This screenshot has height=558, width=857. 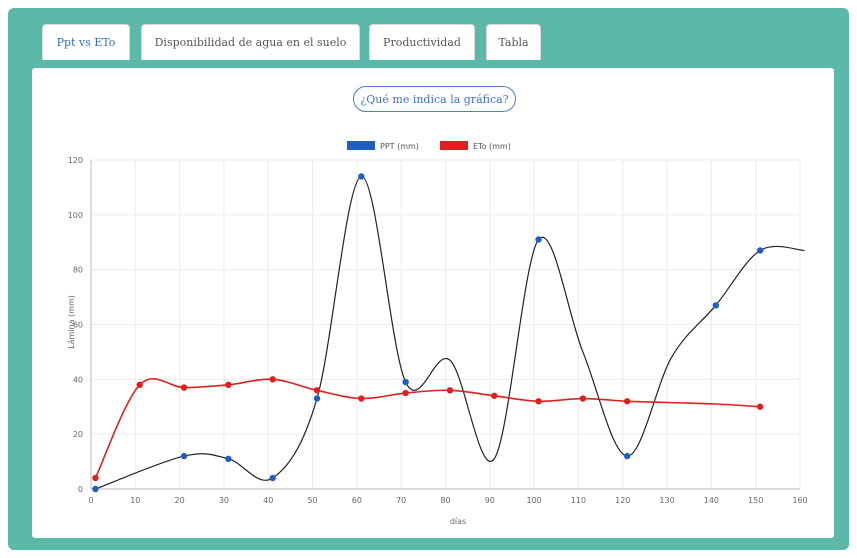 What do you see at coordinates (401, 500) in the screenshot?
I see `x-tick-label: 70` at bounding box center [401, 500].